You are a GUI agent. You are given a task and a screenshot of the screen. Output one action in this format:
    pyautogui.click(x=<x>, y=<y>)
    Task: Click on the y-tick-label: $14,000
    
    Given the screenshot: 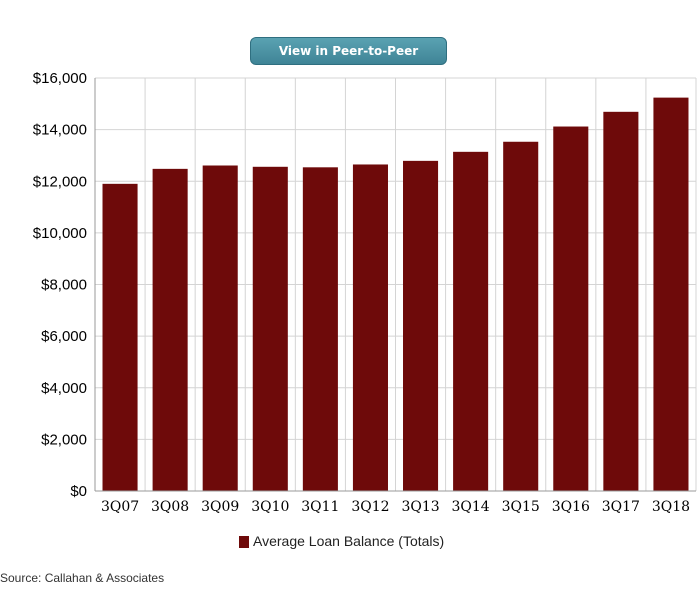 What is the action you would take?
    pyautogui.click(x=60, y=130)
    